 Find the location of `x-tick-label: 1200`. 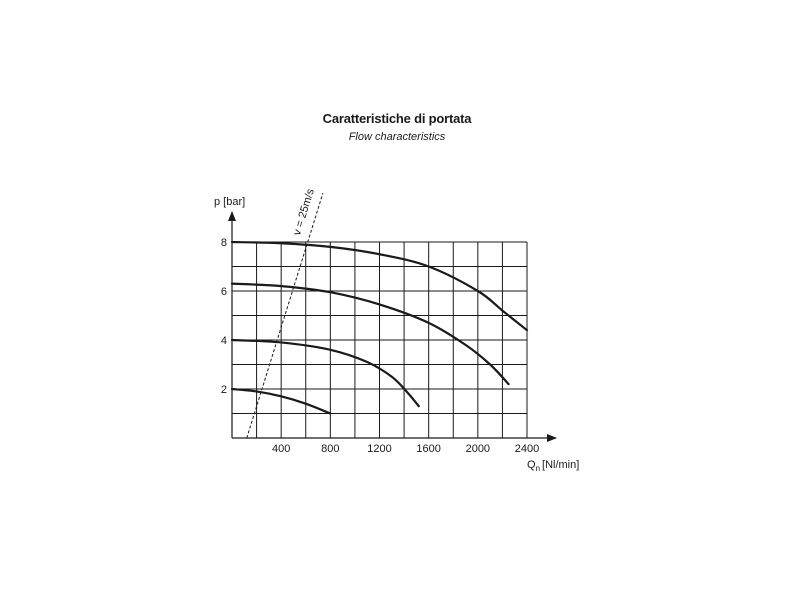

x-tick-label: 1200 is located at coordinates (379, 449).